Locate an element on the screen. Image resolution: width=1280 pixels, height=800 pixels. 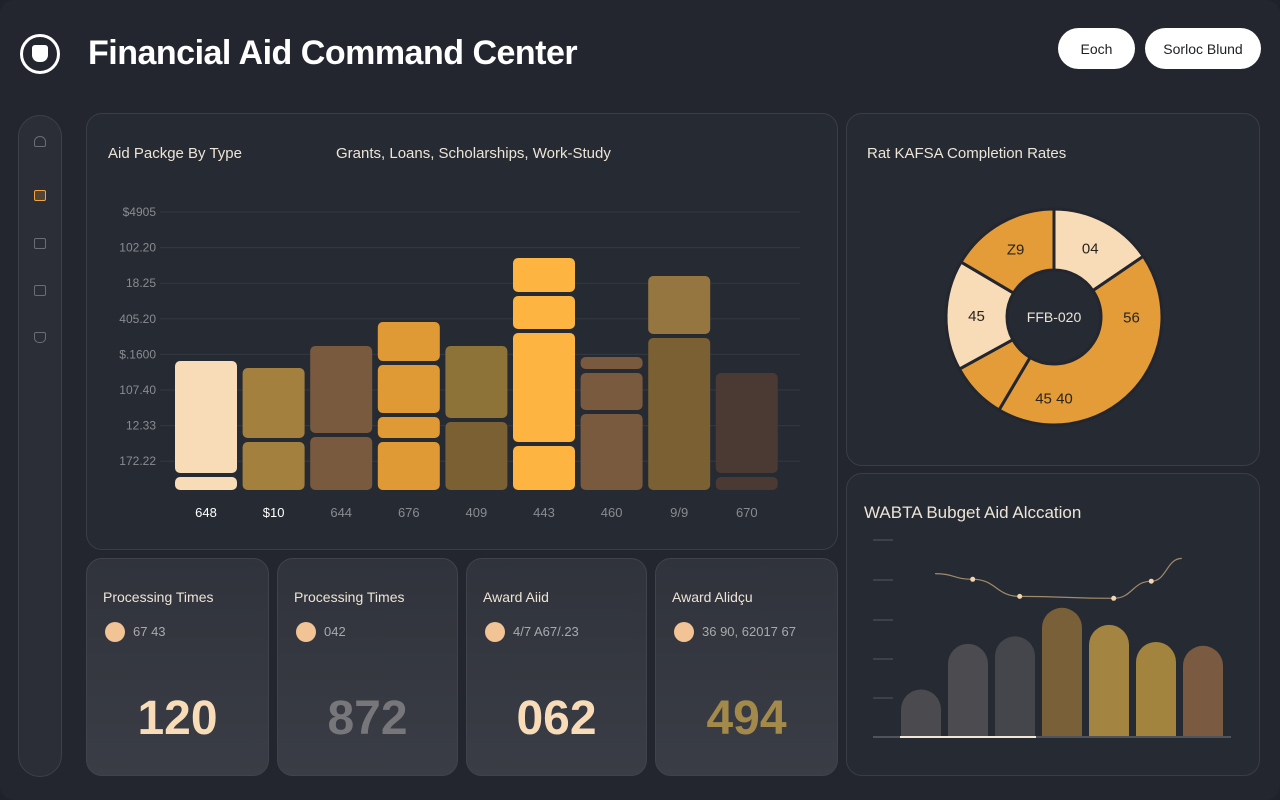
y-tick-label: 102.20 is located at coordinates (137, 248).